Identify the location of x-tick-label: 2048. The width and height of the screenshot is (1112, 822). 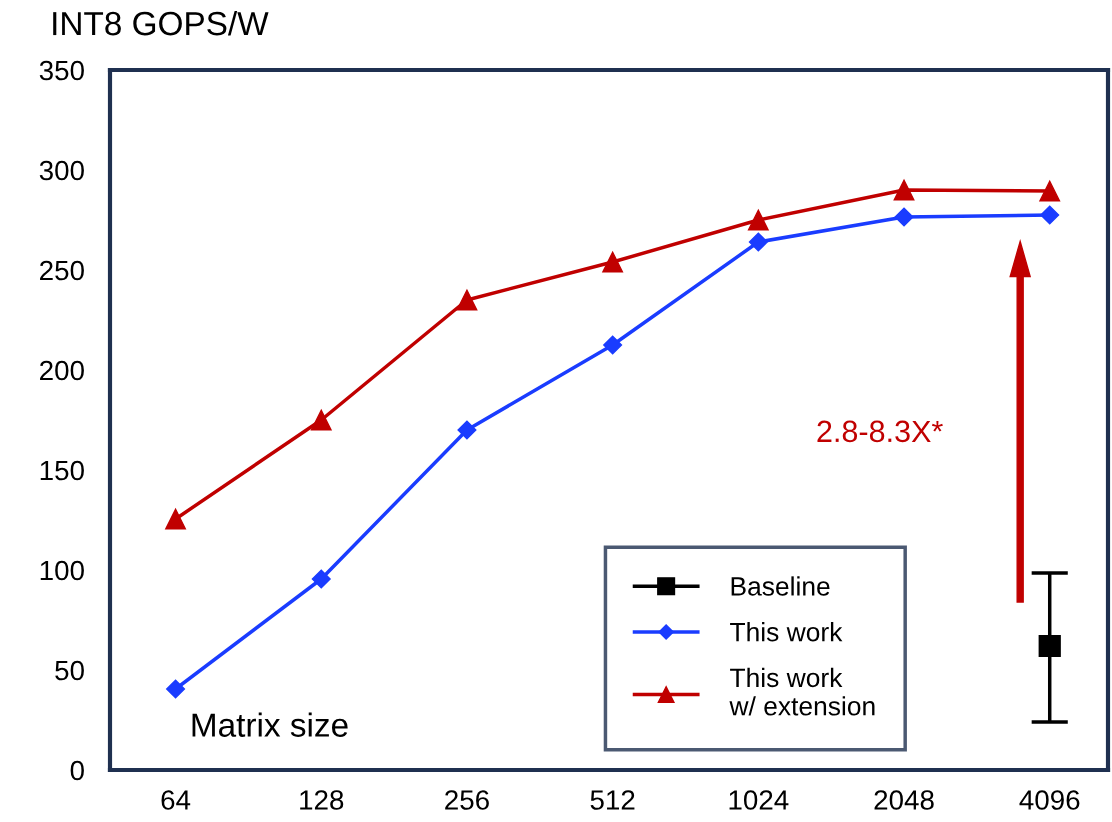
(904, 800).